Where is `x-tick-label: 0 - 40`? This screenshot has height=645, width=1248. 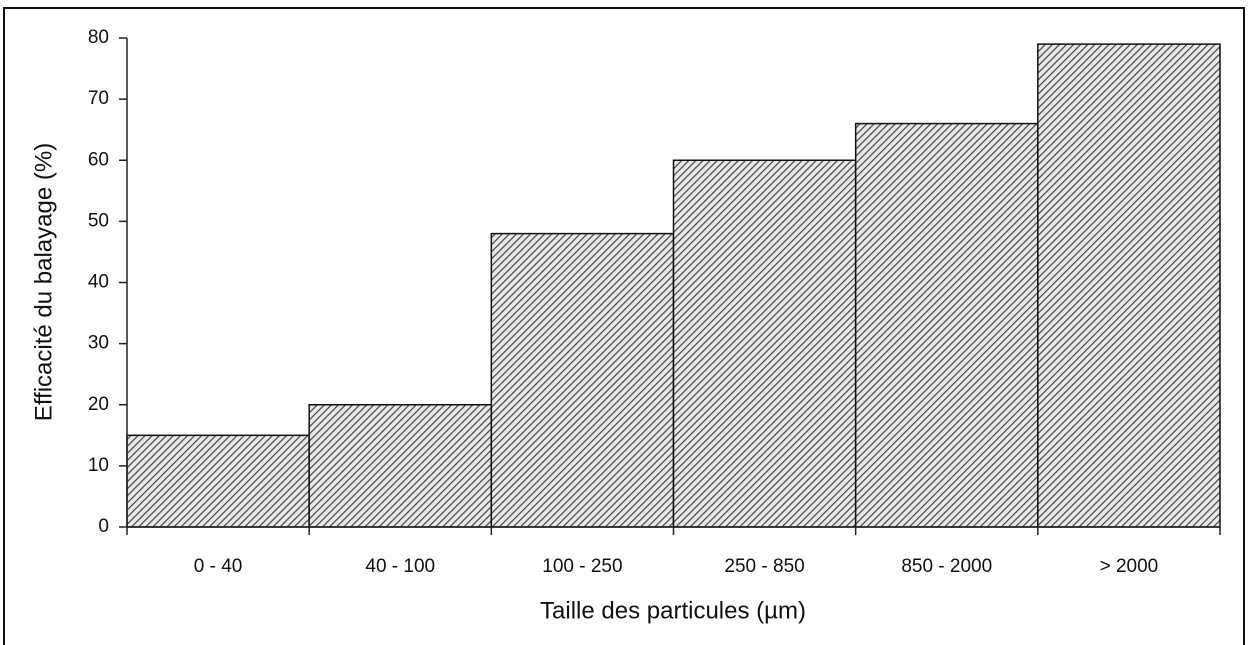 x-tick-label: 0 - 40 is located at coordinates (218, 566).